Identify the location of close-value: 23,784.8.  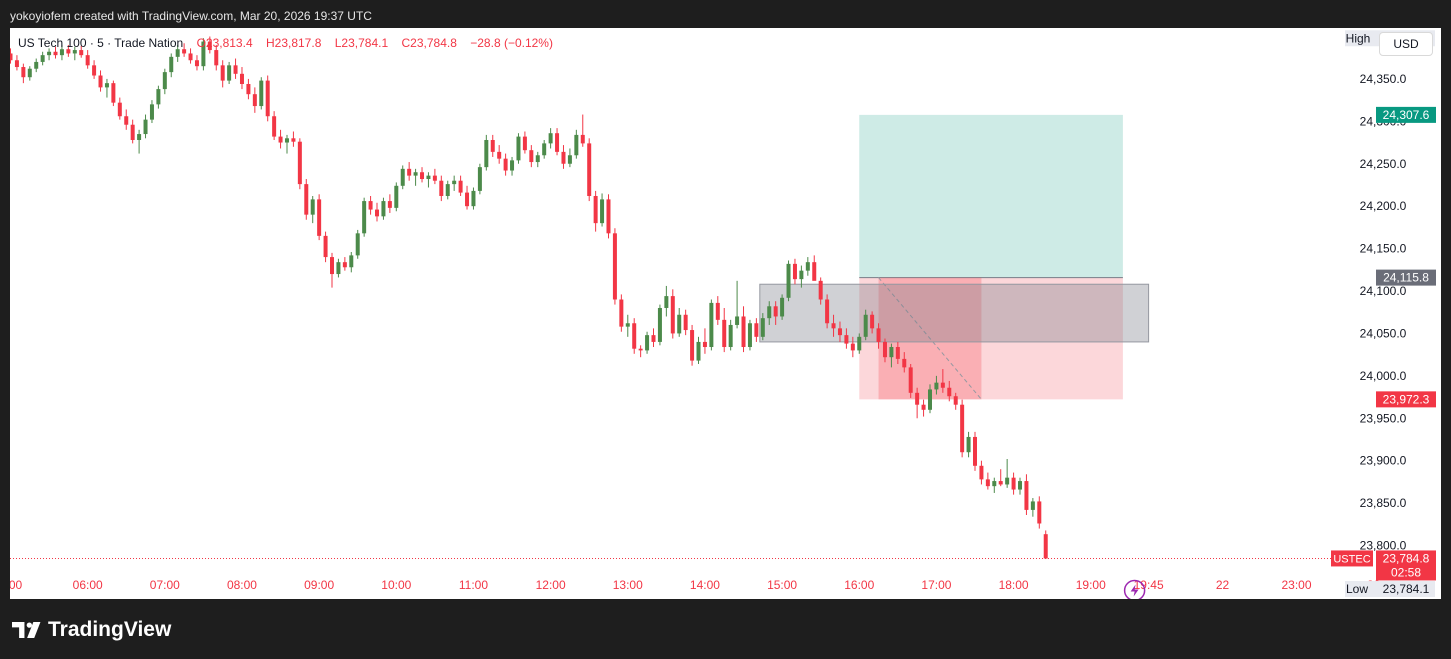
(433, 43).